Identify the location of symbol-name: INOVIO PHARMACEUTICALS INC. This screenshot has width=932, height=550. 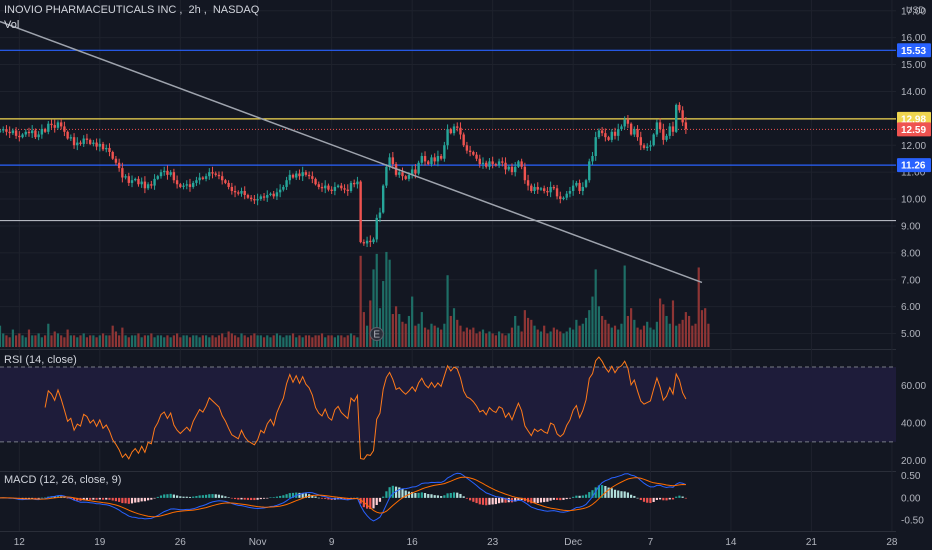
(90, 10).